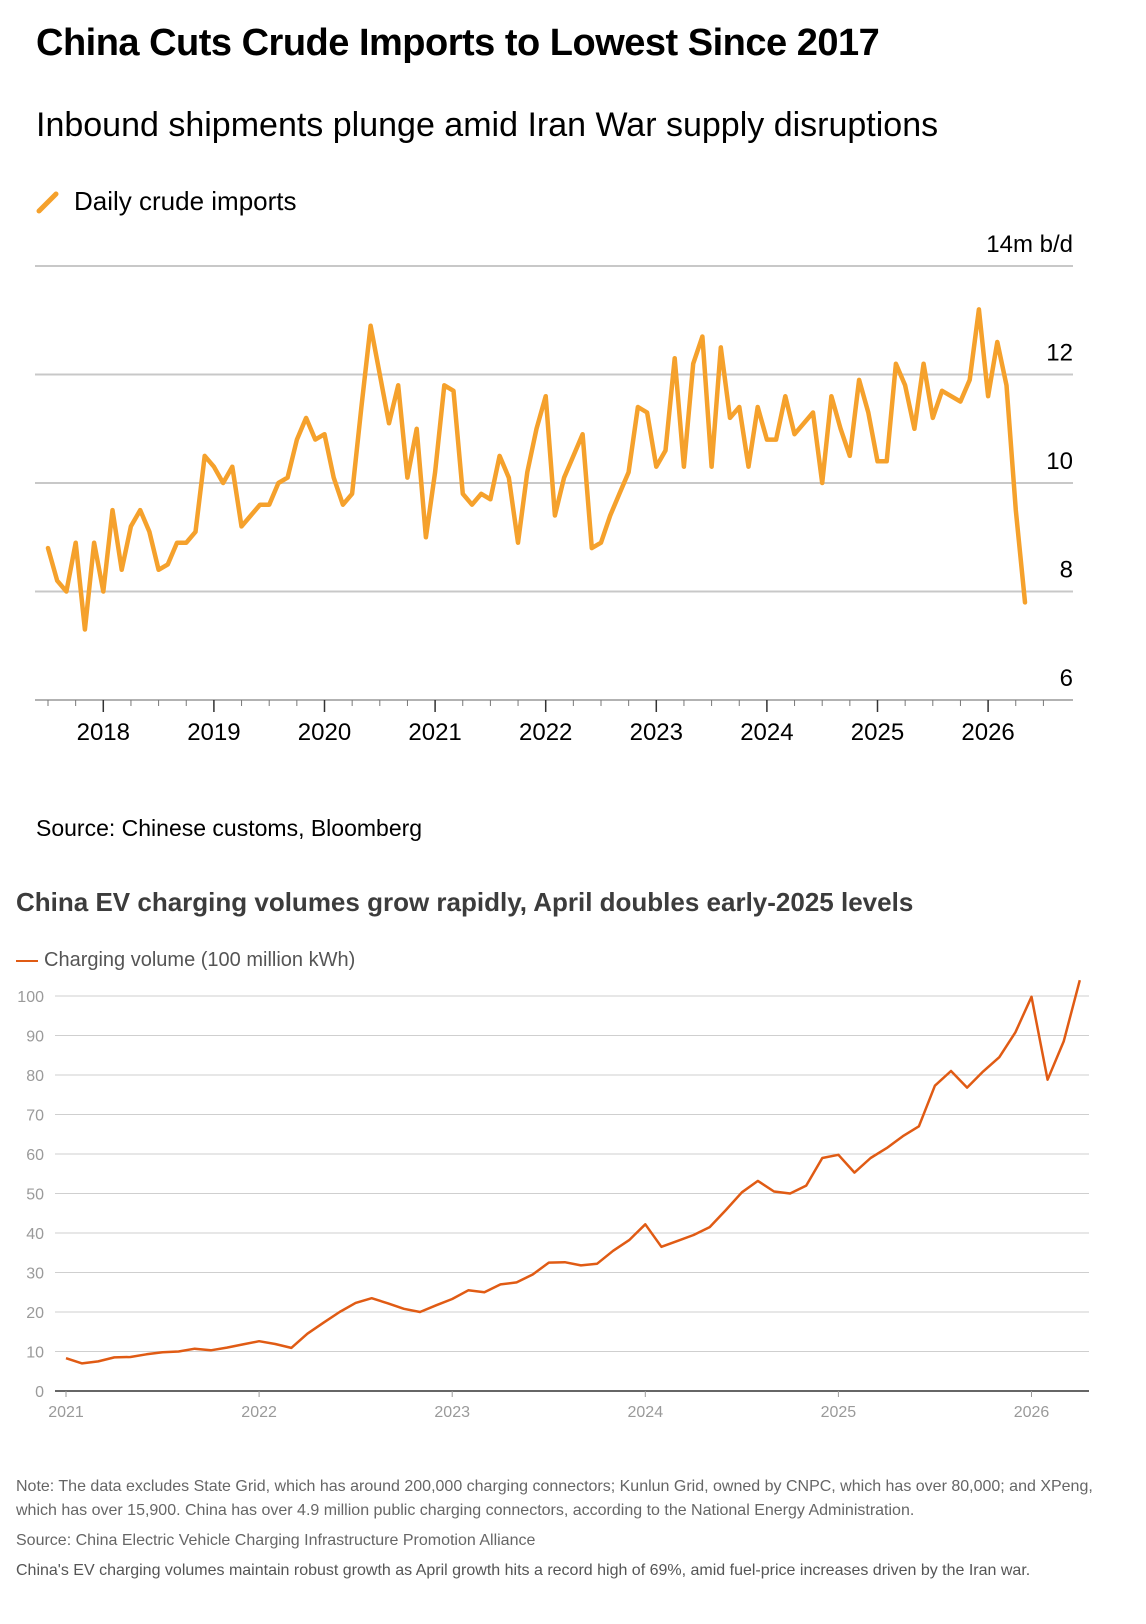 The height and width of the screenshot is (1624, 1146). What do you see at coordinates (39, 1392) in the screenshot?
I see `chart2-y-tick-label: 0` at bounding box center [39, 1392].